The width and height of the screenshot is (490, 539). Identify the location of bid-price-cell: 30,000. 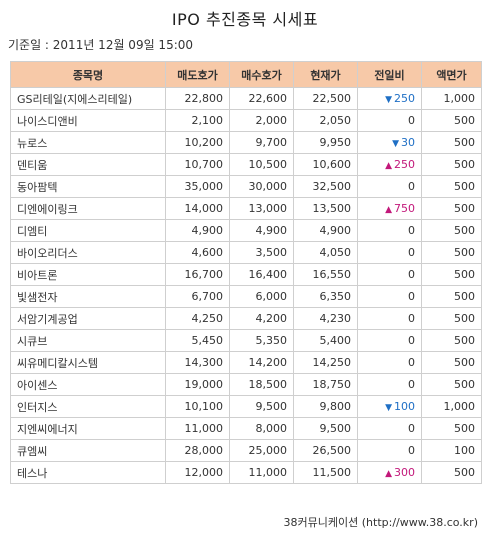
(261, 186).